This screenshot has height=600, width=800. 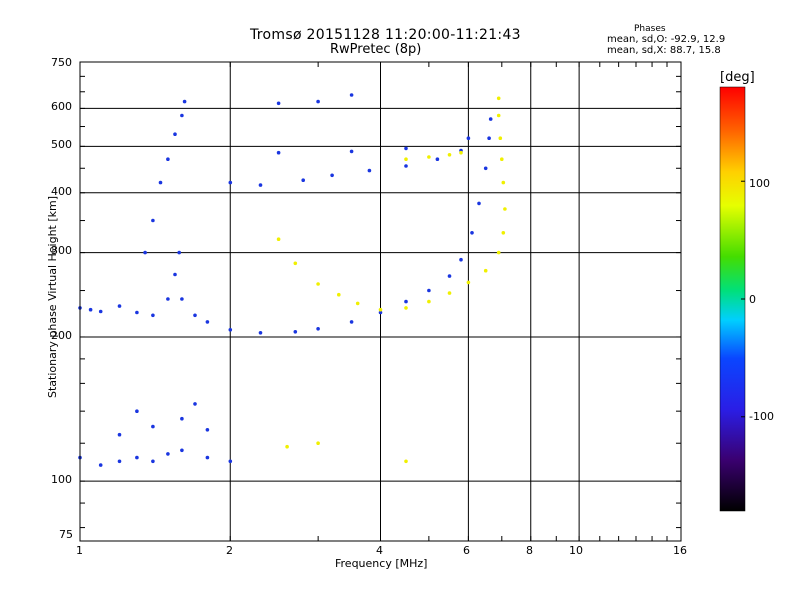 What do you see at coordinates (376, 49) in the screenshot?
I see `chart-subtitle: RwPretec (8p)` at bounding box center [376, 49].